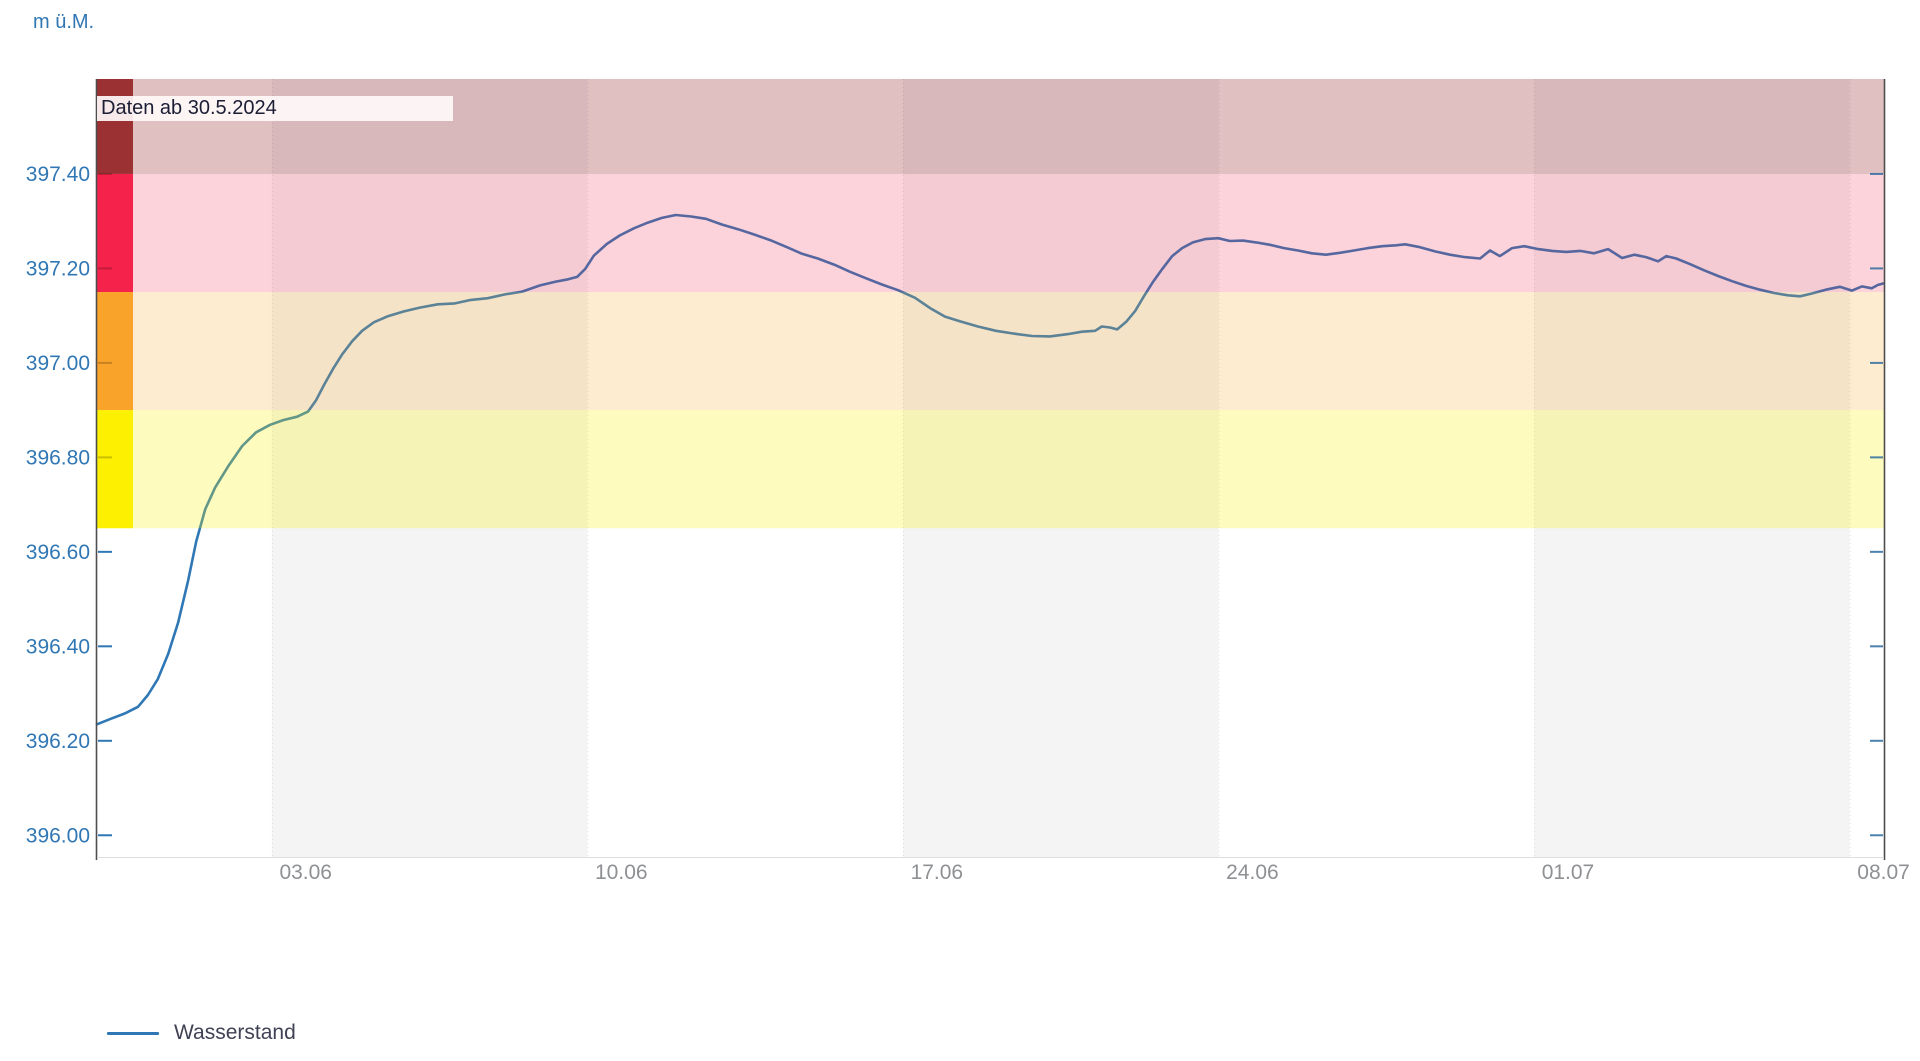  What do you see at coordinates (621, 872) in the screenshot?
I see `x-axis-label: 10.06` at bounding box center [621, 872].